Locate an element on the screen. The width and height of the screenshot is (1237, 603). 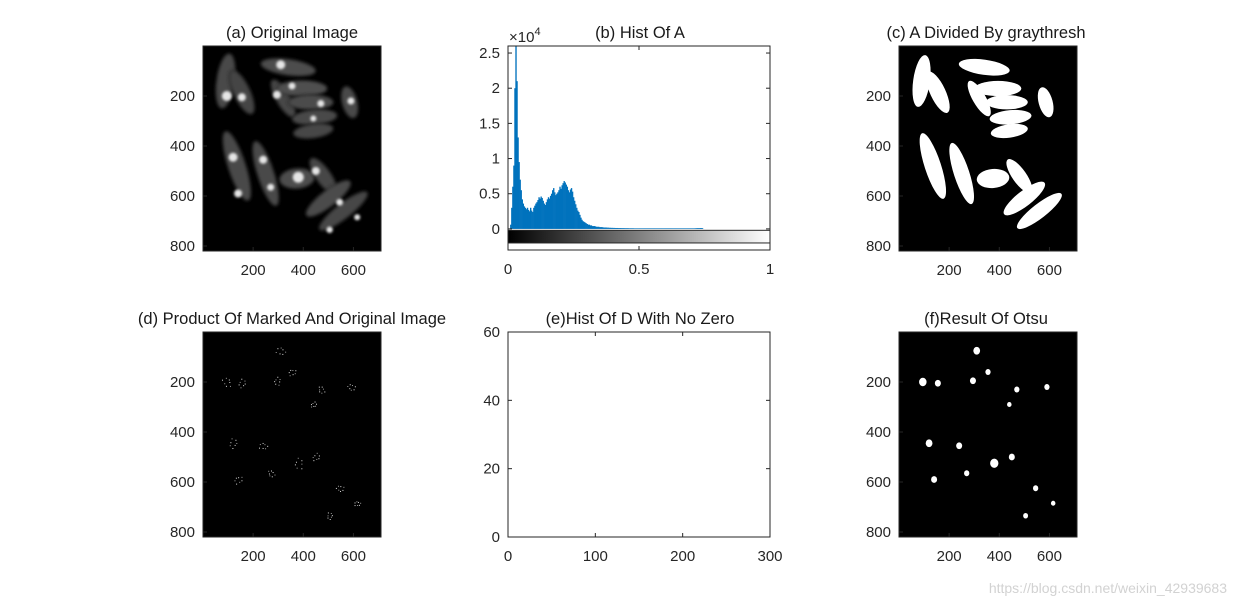
x-tick-label: 600 is located at coordinates (1049, 270).